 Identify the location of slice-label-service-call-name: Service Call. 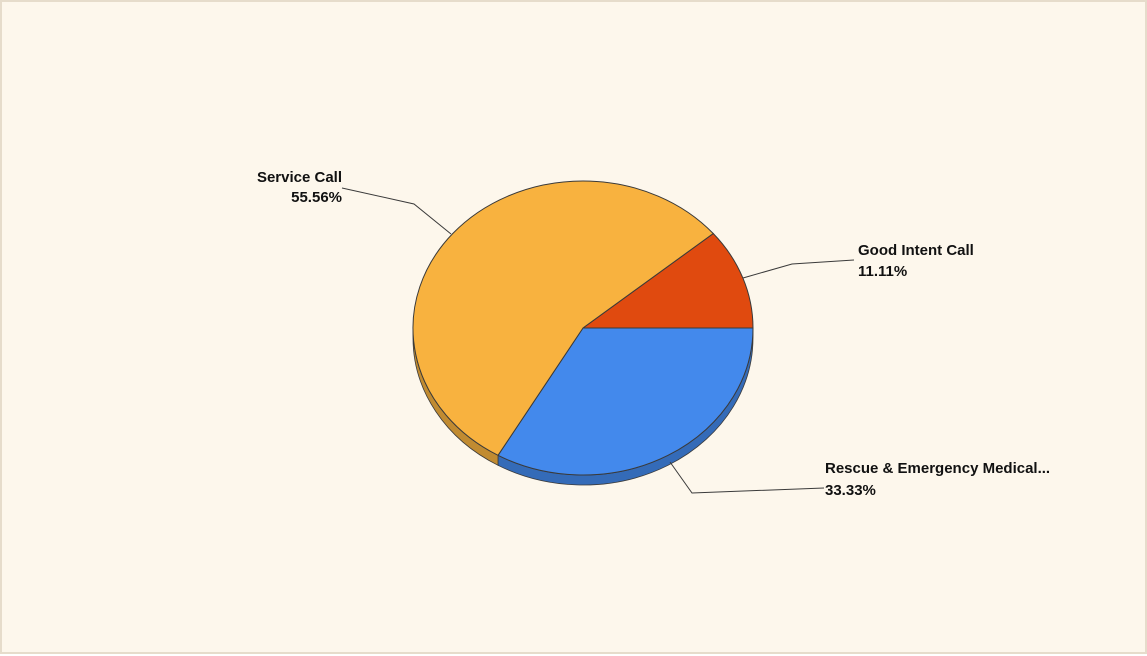
(299, 177).